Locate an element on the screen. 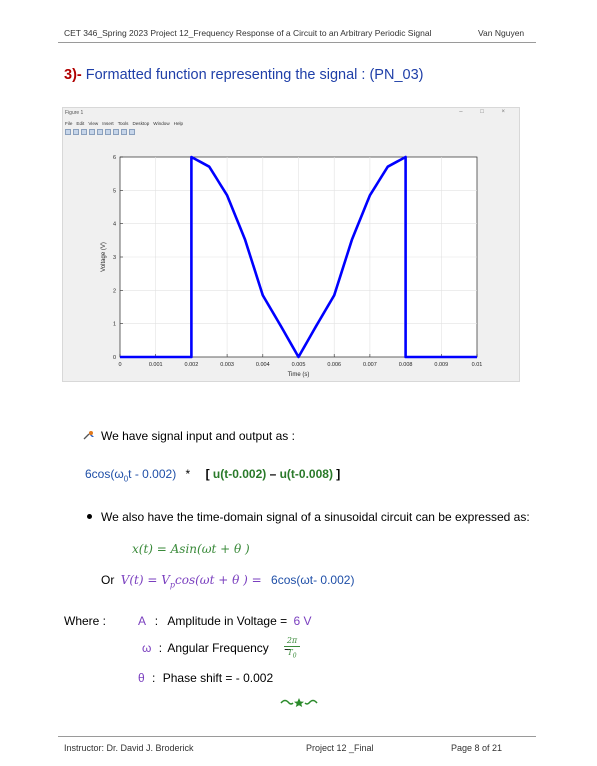 The width and height of the screenshot is (597, 766). x-tick-label: 0.001 is located at coordinates (156, 365).